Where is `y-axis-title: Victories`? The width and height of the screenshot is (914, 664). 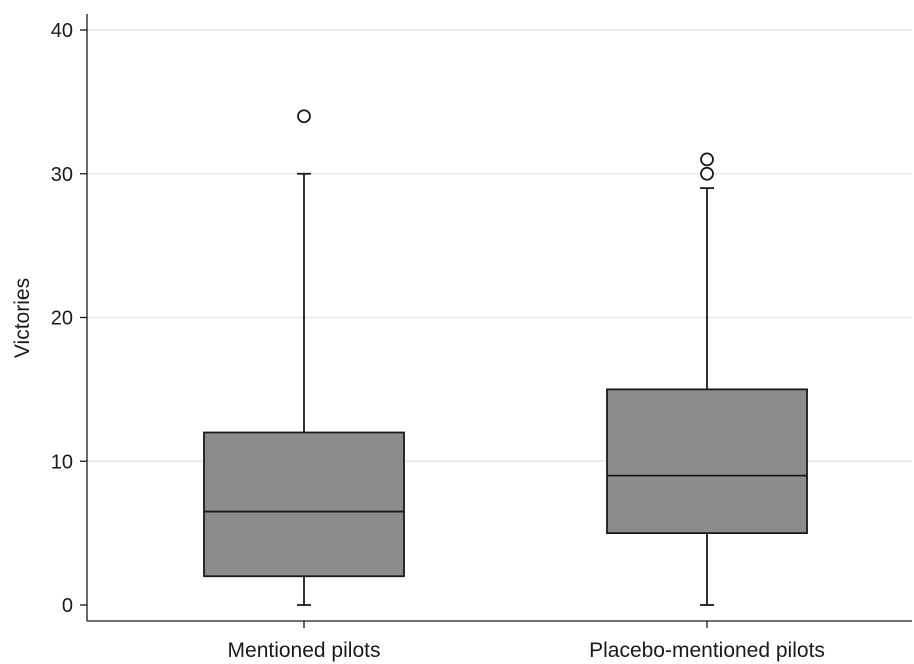 y-axis-title: Victories is located at coordinates (22, 318).